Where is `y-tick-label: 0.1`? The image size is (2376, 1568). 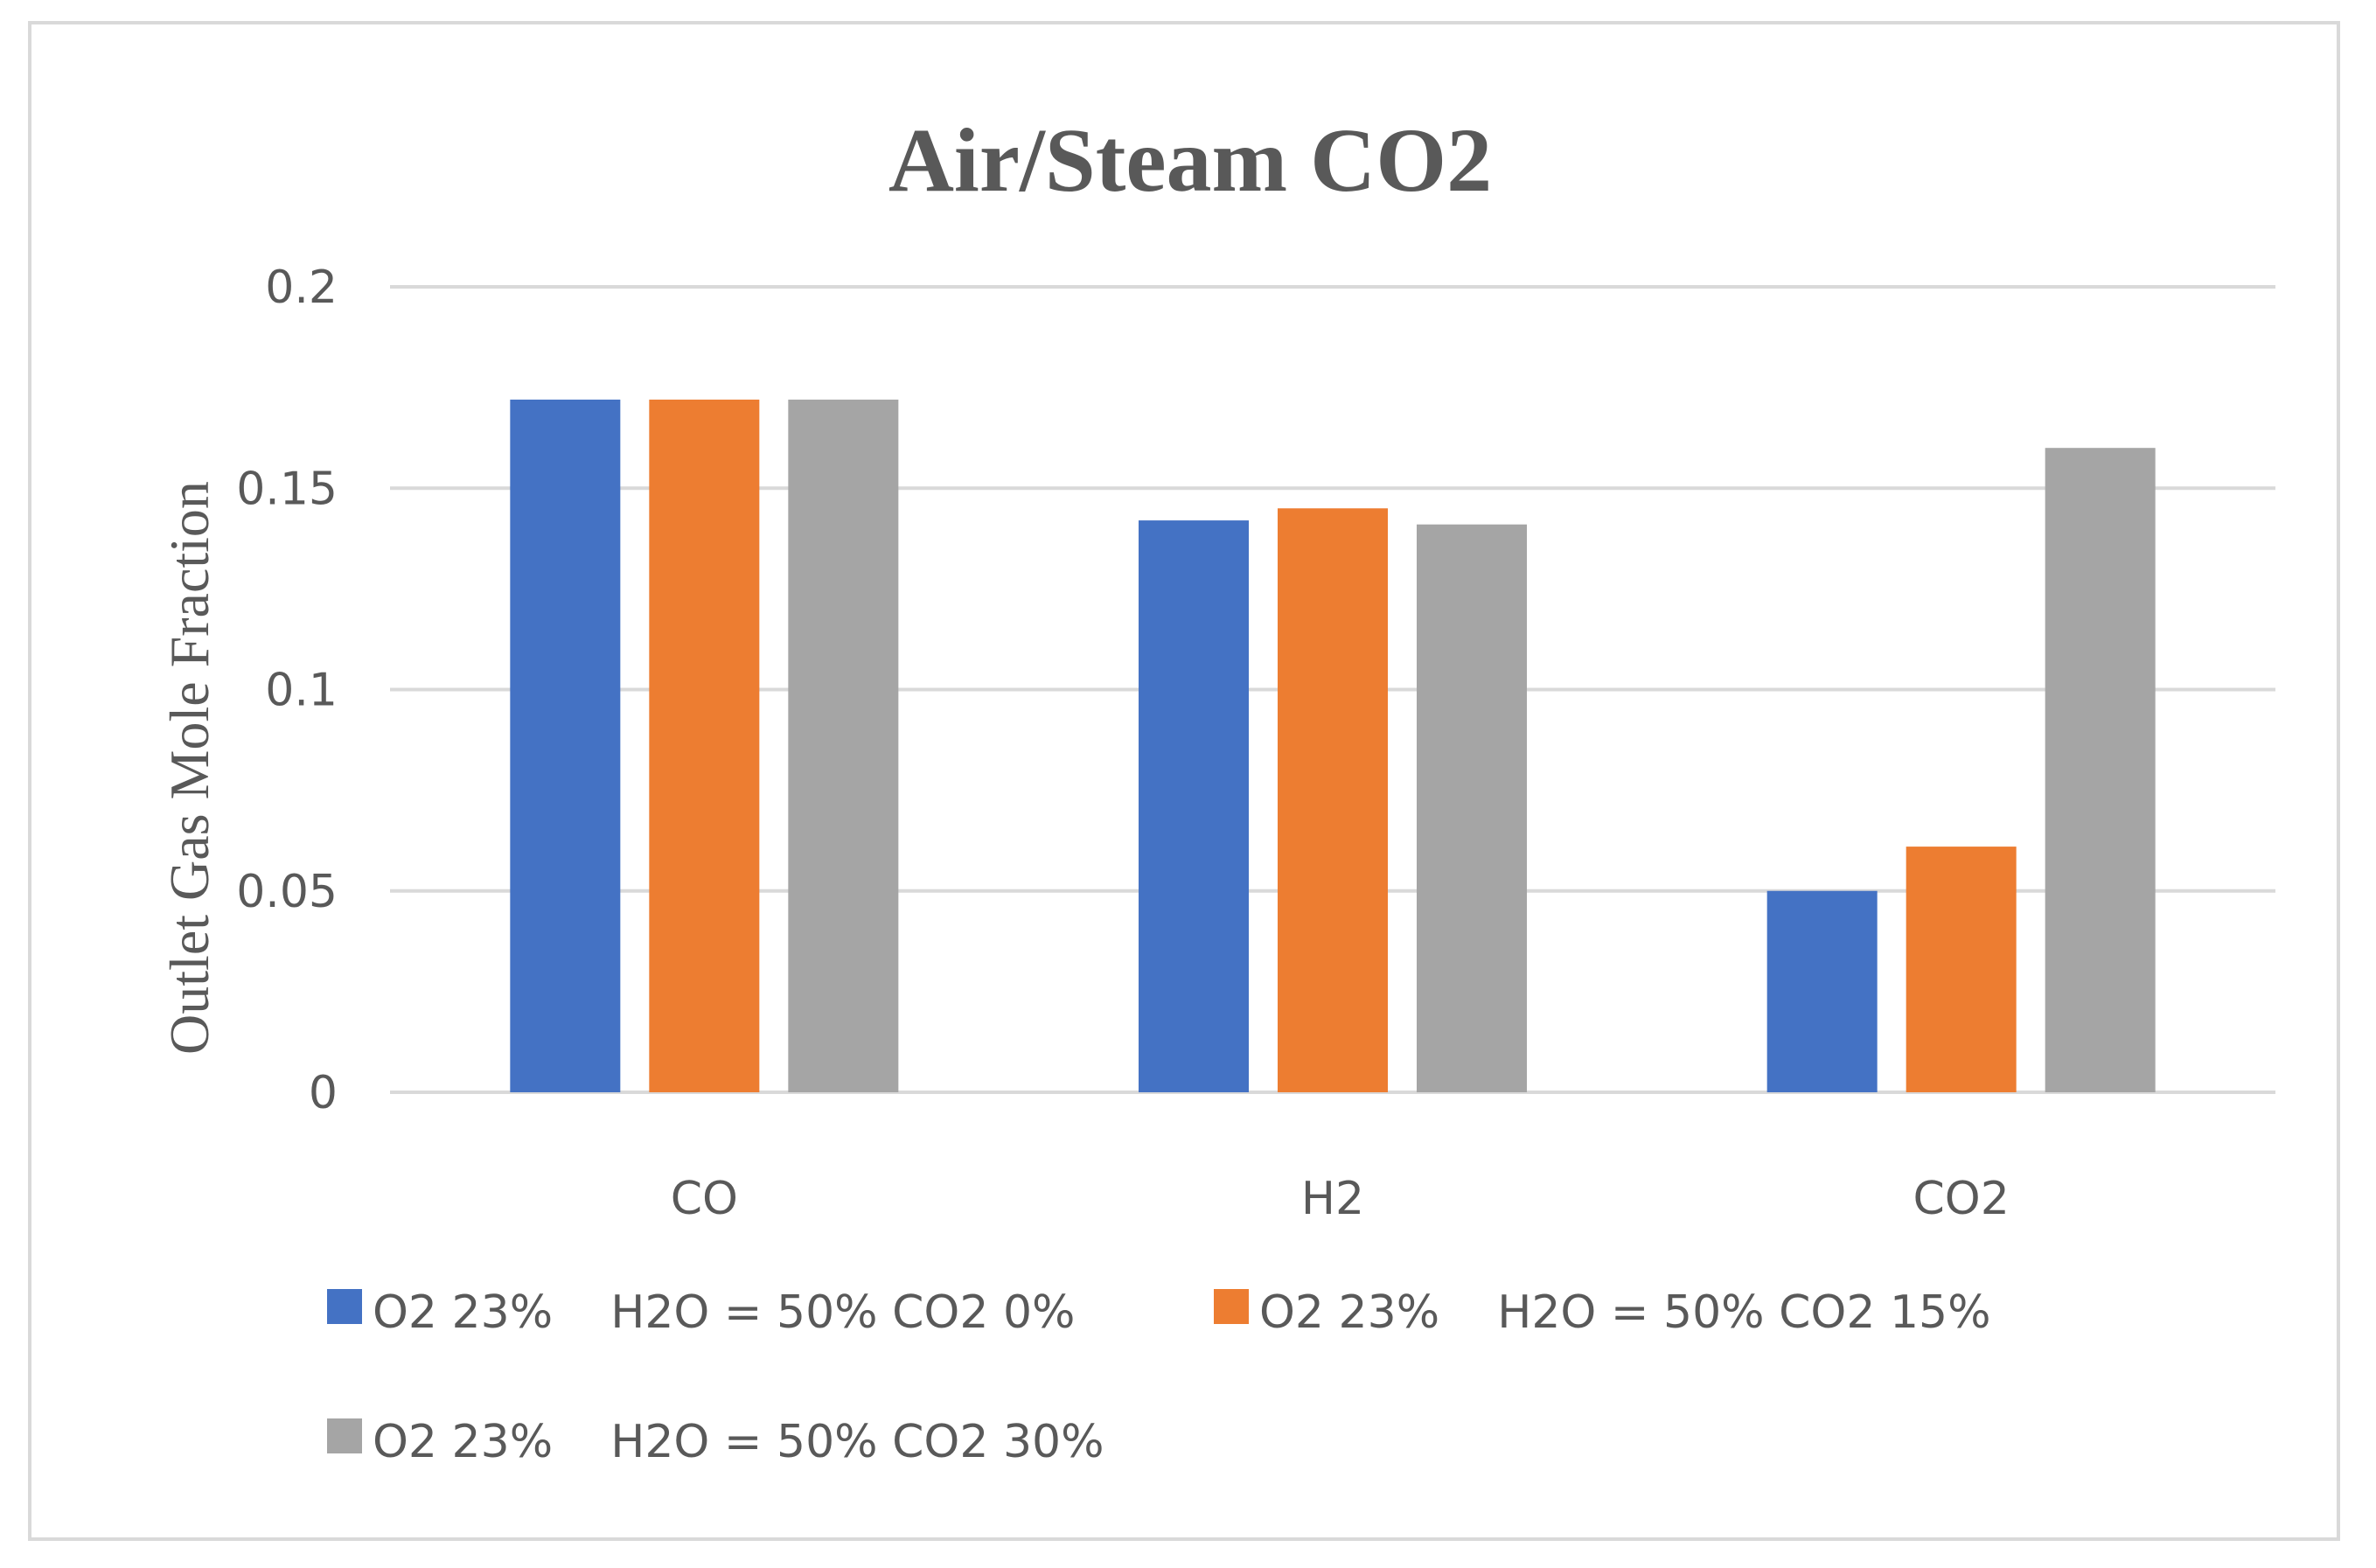 y-tick-label: 0.1 is located at coordinates (302, 691).